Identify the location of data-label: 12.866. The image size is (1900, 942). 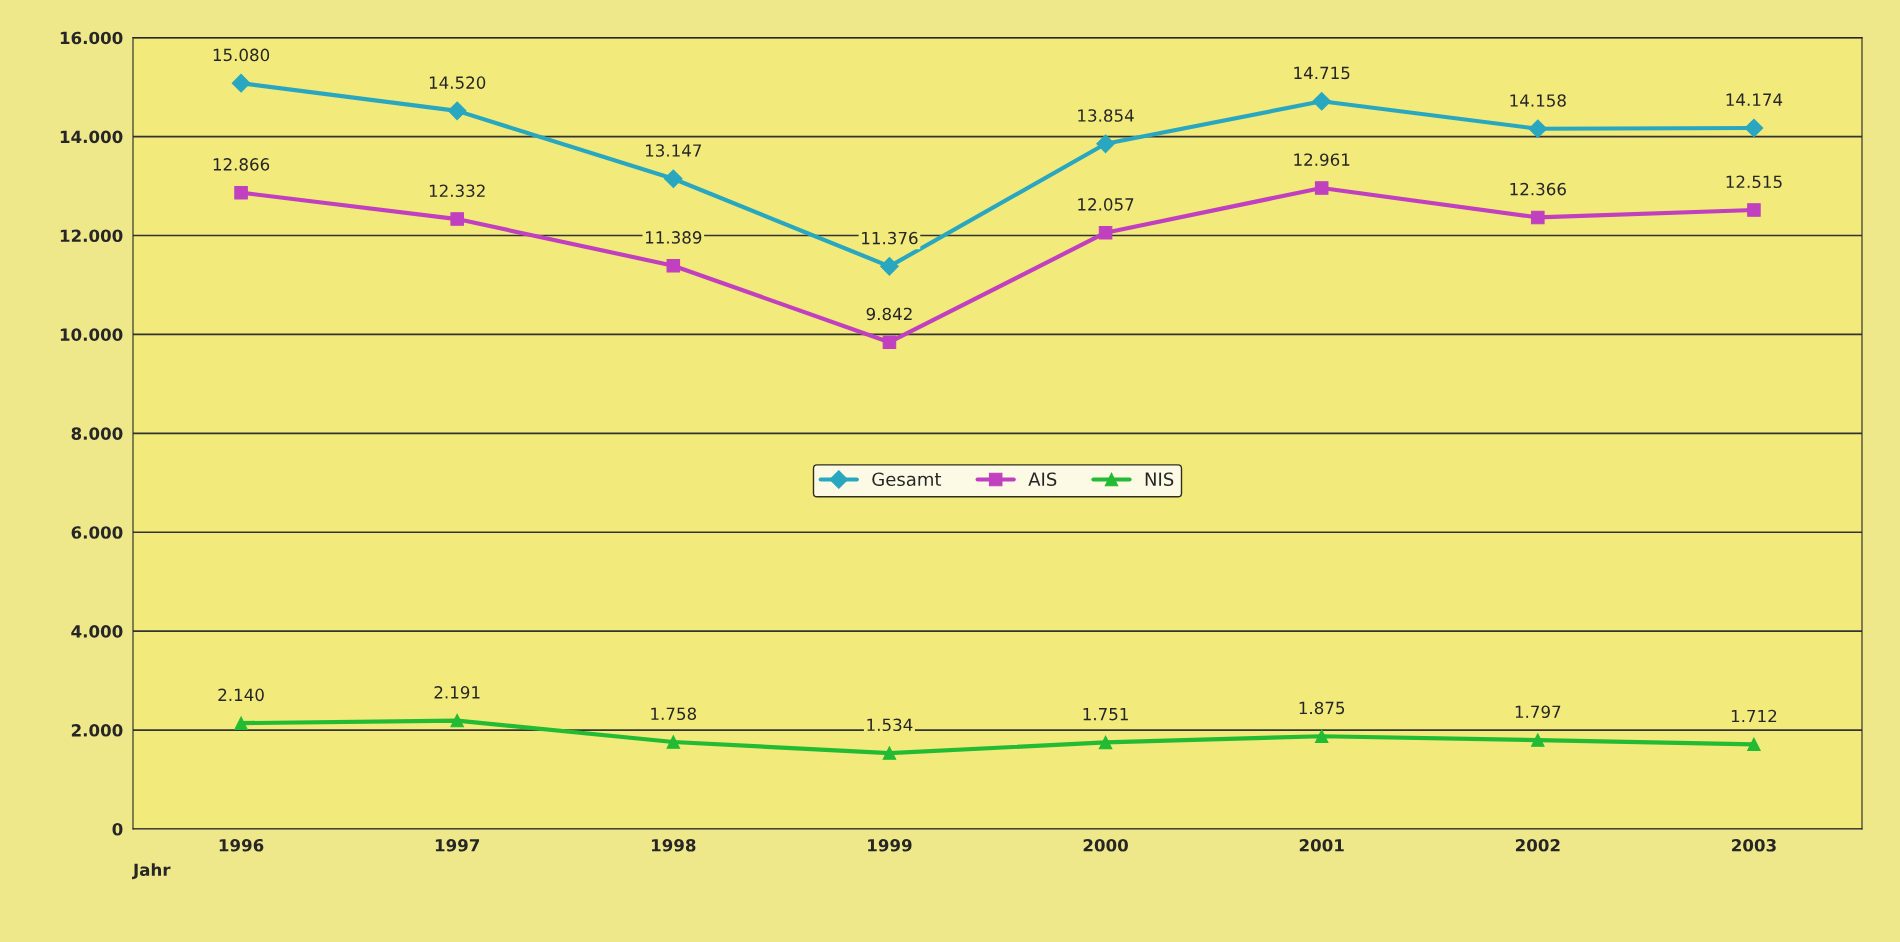
(241, 164).